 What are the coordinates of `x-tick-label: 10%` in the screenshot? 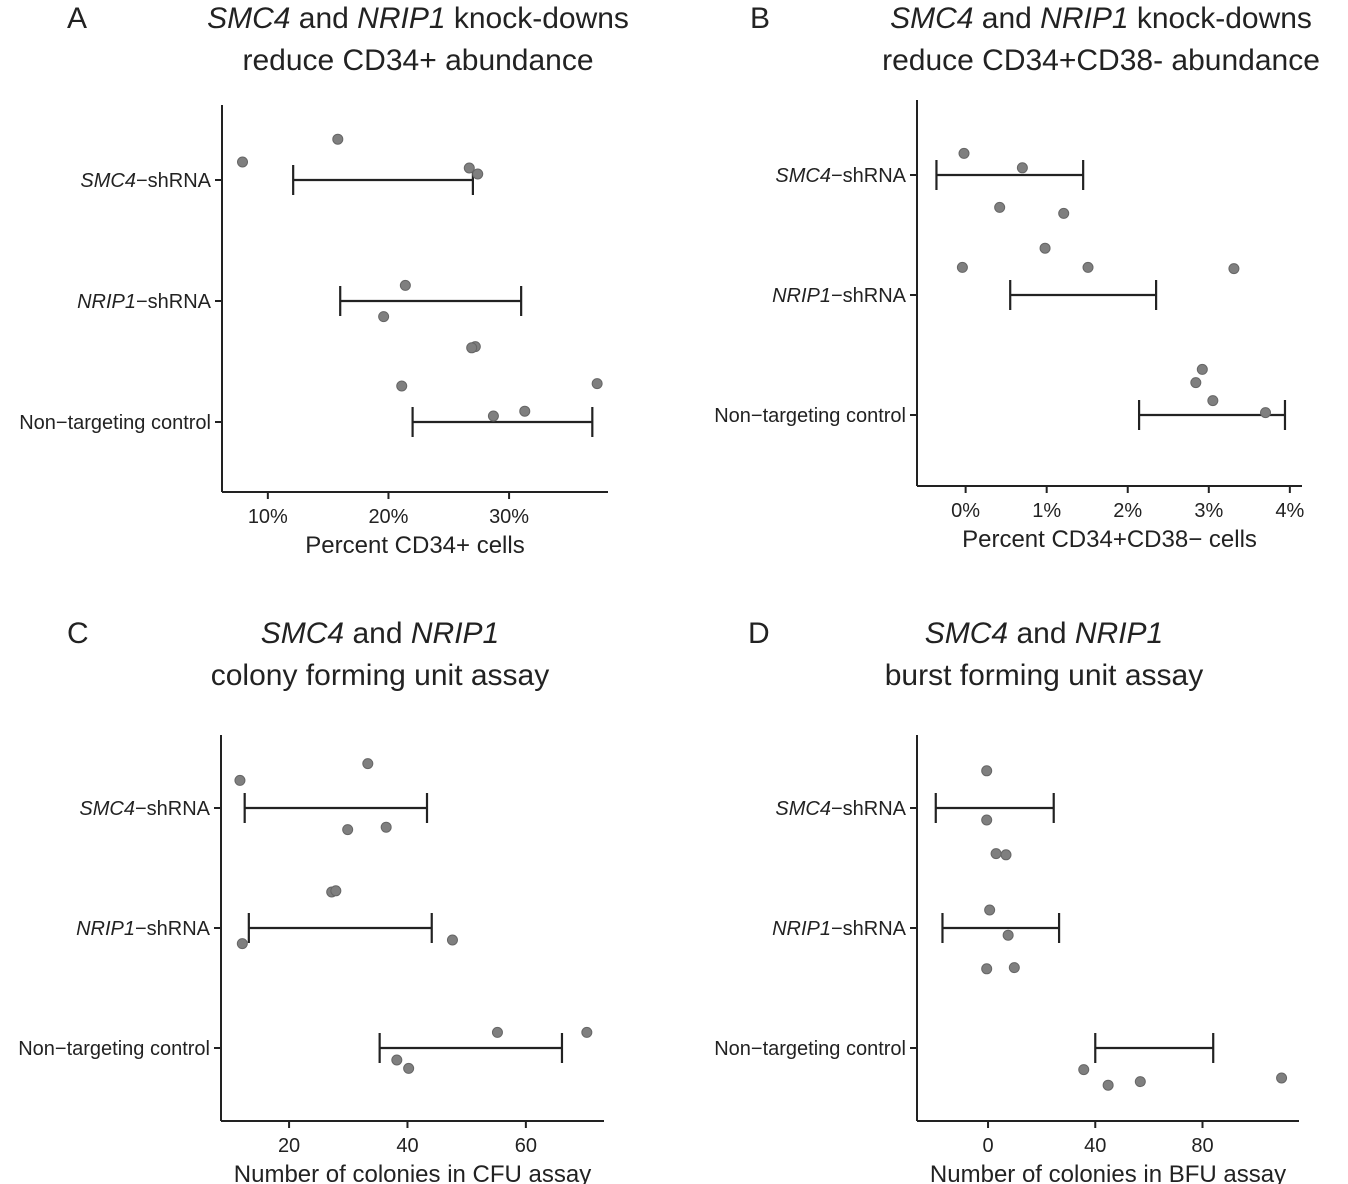 It's located at (268, 517).